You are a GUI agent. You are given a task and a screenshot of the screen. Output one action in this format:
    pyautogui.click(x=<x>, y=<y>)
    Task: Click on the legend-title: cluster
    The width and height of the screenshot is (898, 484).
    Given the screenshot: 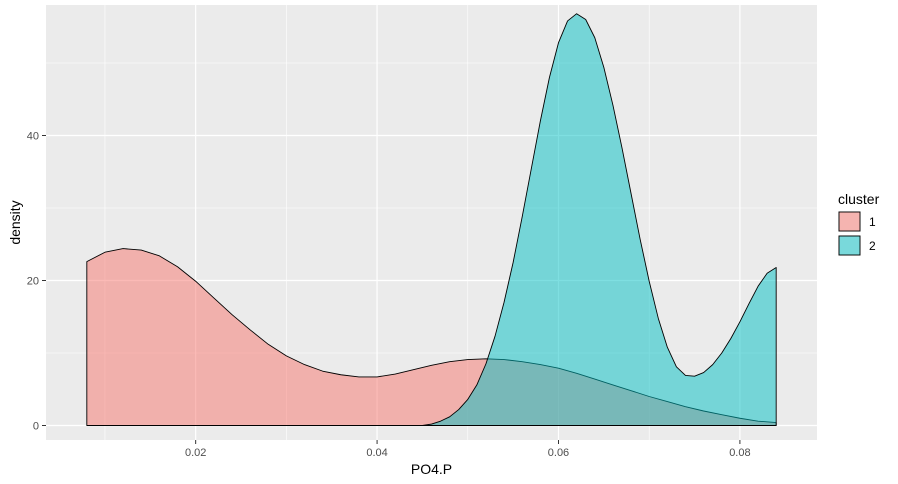 What is the action you would take?
    pyautogui.click(x=859, y=199)
    